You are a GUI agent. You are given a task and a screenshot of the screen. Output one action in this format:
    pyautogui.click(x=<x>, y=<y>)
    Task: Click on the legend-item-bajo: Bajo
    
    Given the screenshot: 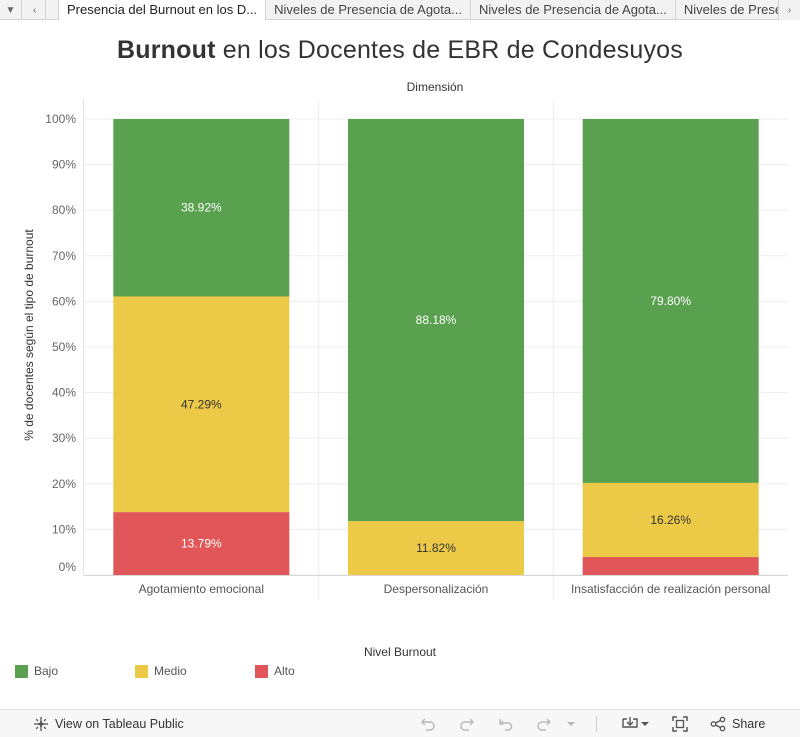 What is the action you would take?
    pyautogui.click(x=36, y=671)
    